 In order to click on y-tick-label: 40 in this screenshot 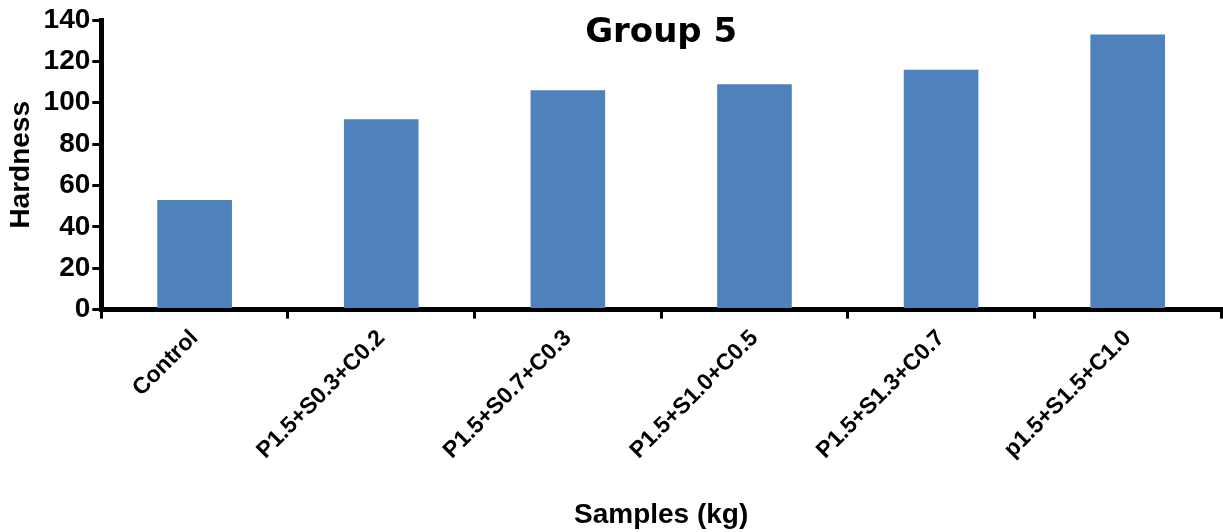, I will do `click(75, 225)`.